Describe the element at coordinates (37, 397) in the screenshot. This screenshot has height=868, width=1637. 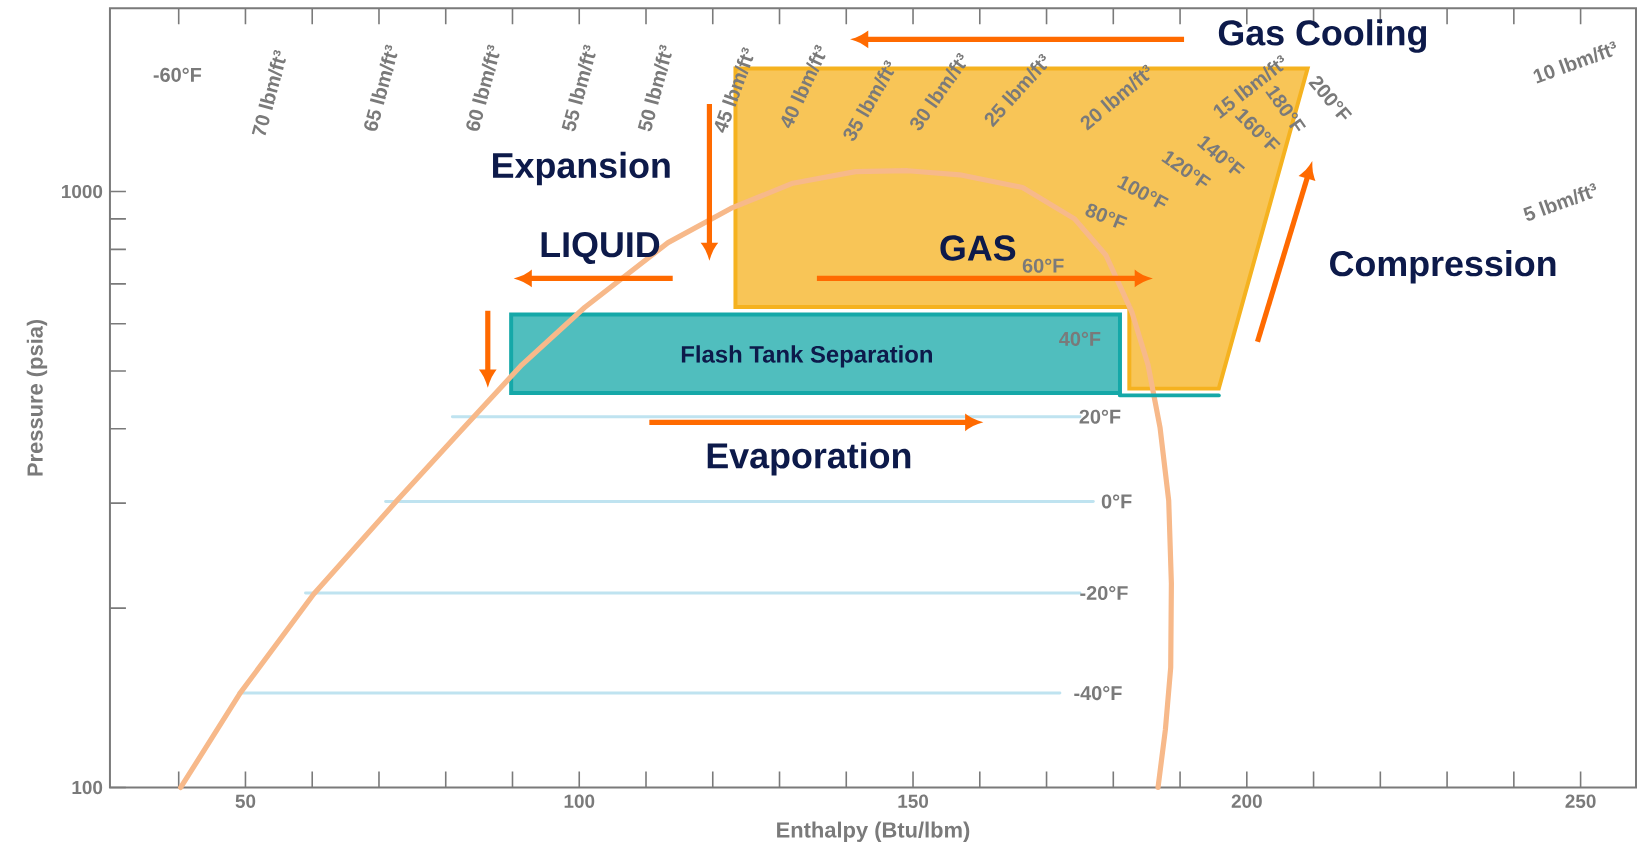
I see `y-axis-title: Pressure (psia)` at that location.